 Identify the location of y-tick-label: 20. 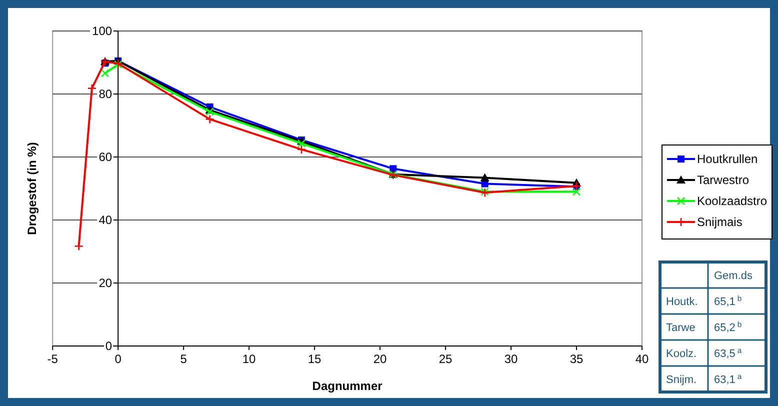
(105, 283).